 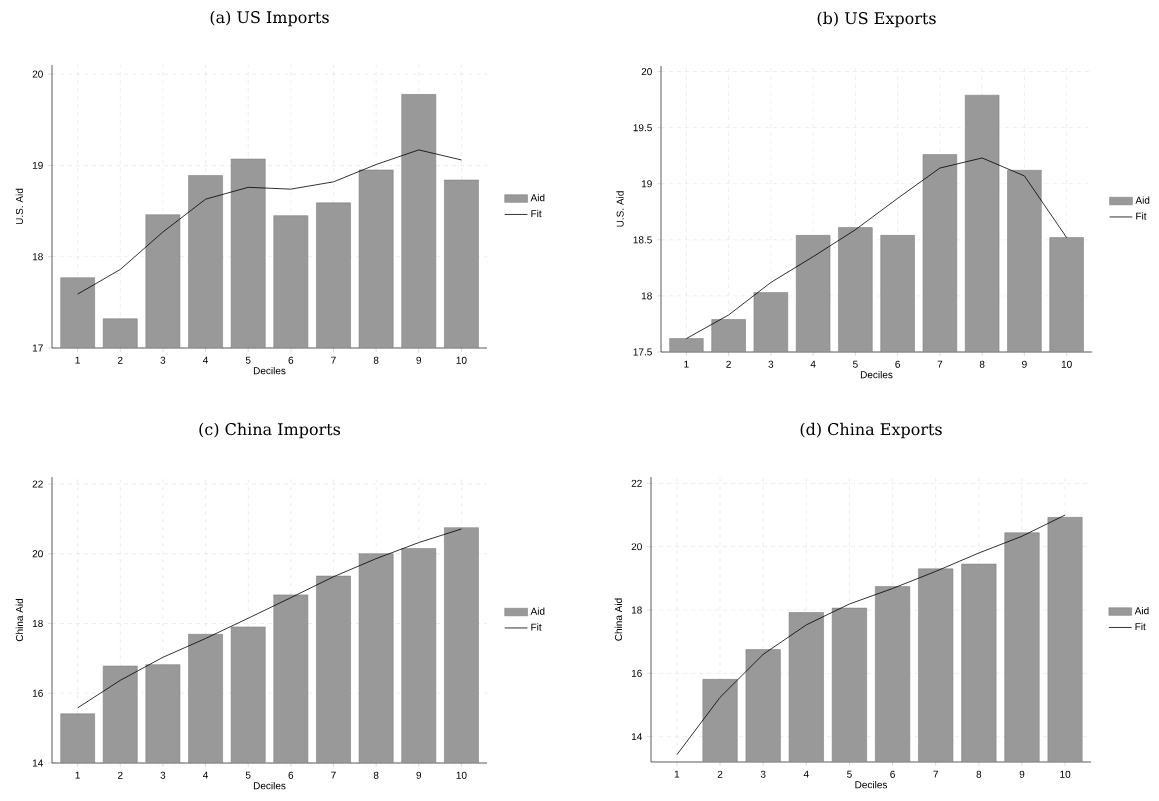 What do you see at coordinates (269, 18) in the screenshot?
I see `chart-title: (a) US Imports` at bounding box center [269, 18].